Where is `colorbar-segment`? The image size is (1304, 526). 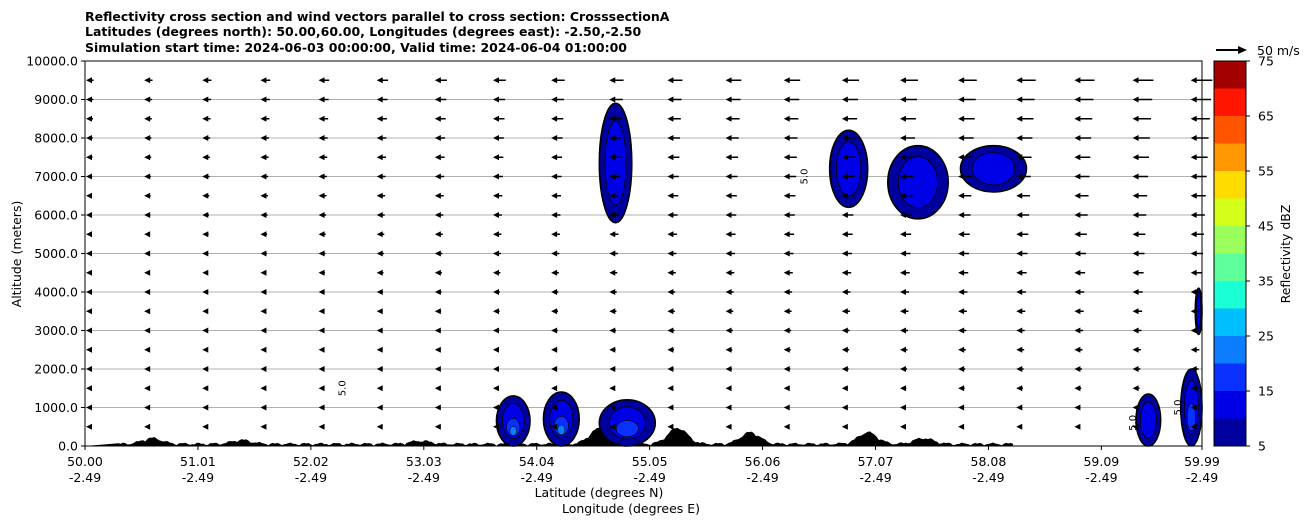 colorbar-segment is located at coordinates (1230, 130).